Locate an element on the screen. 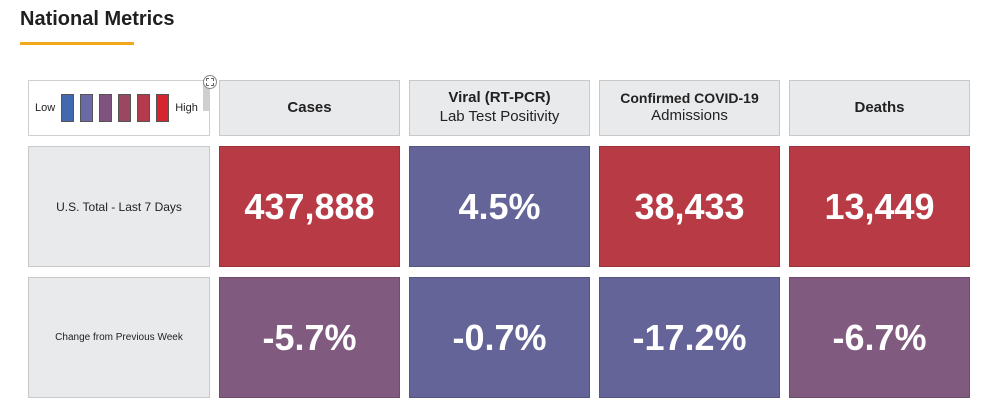 Image resolution: width=1000 pixels, height=420 pixels. column-header-line1: Viral (RT-PCR) is located at coordinates (499, 98).